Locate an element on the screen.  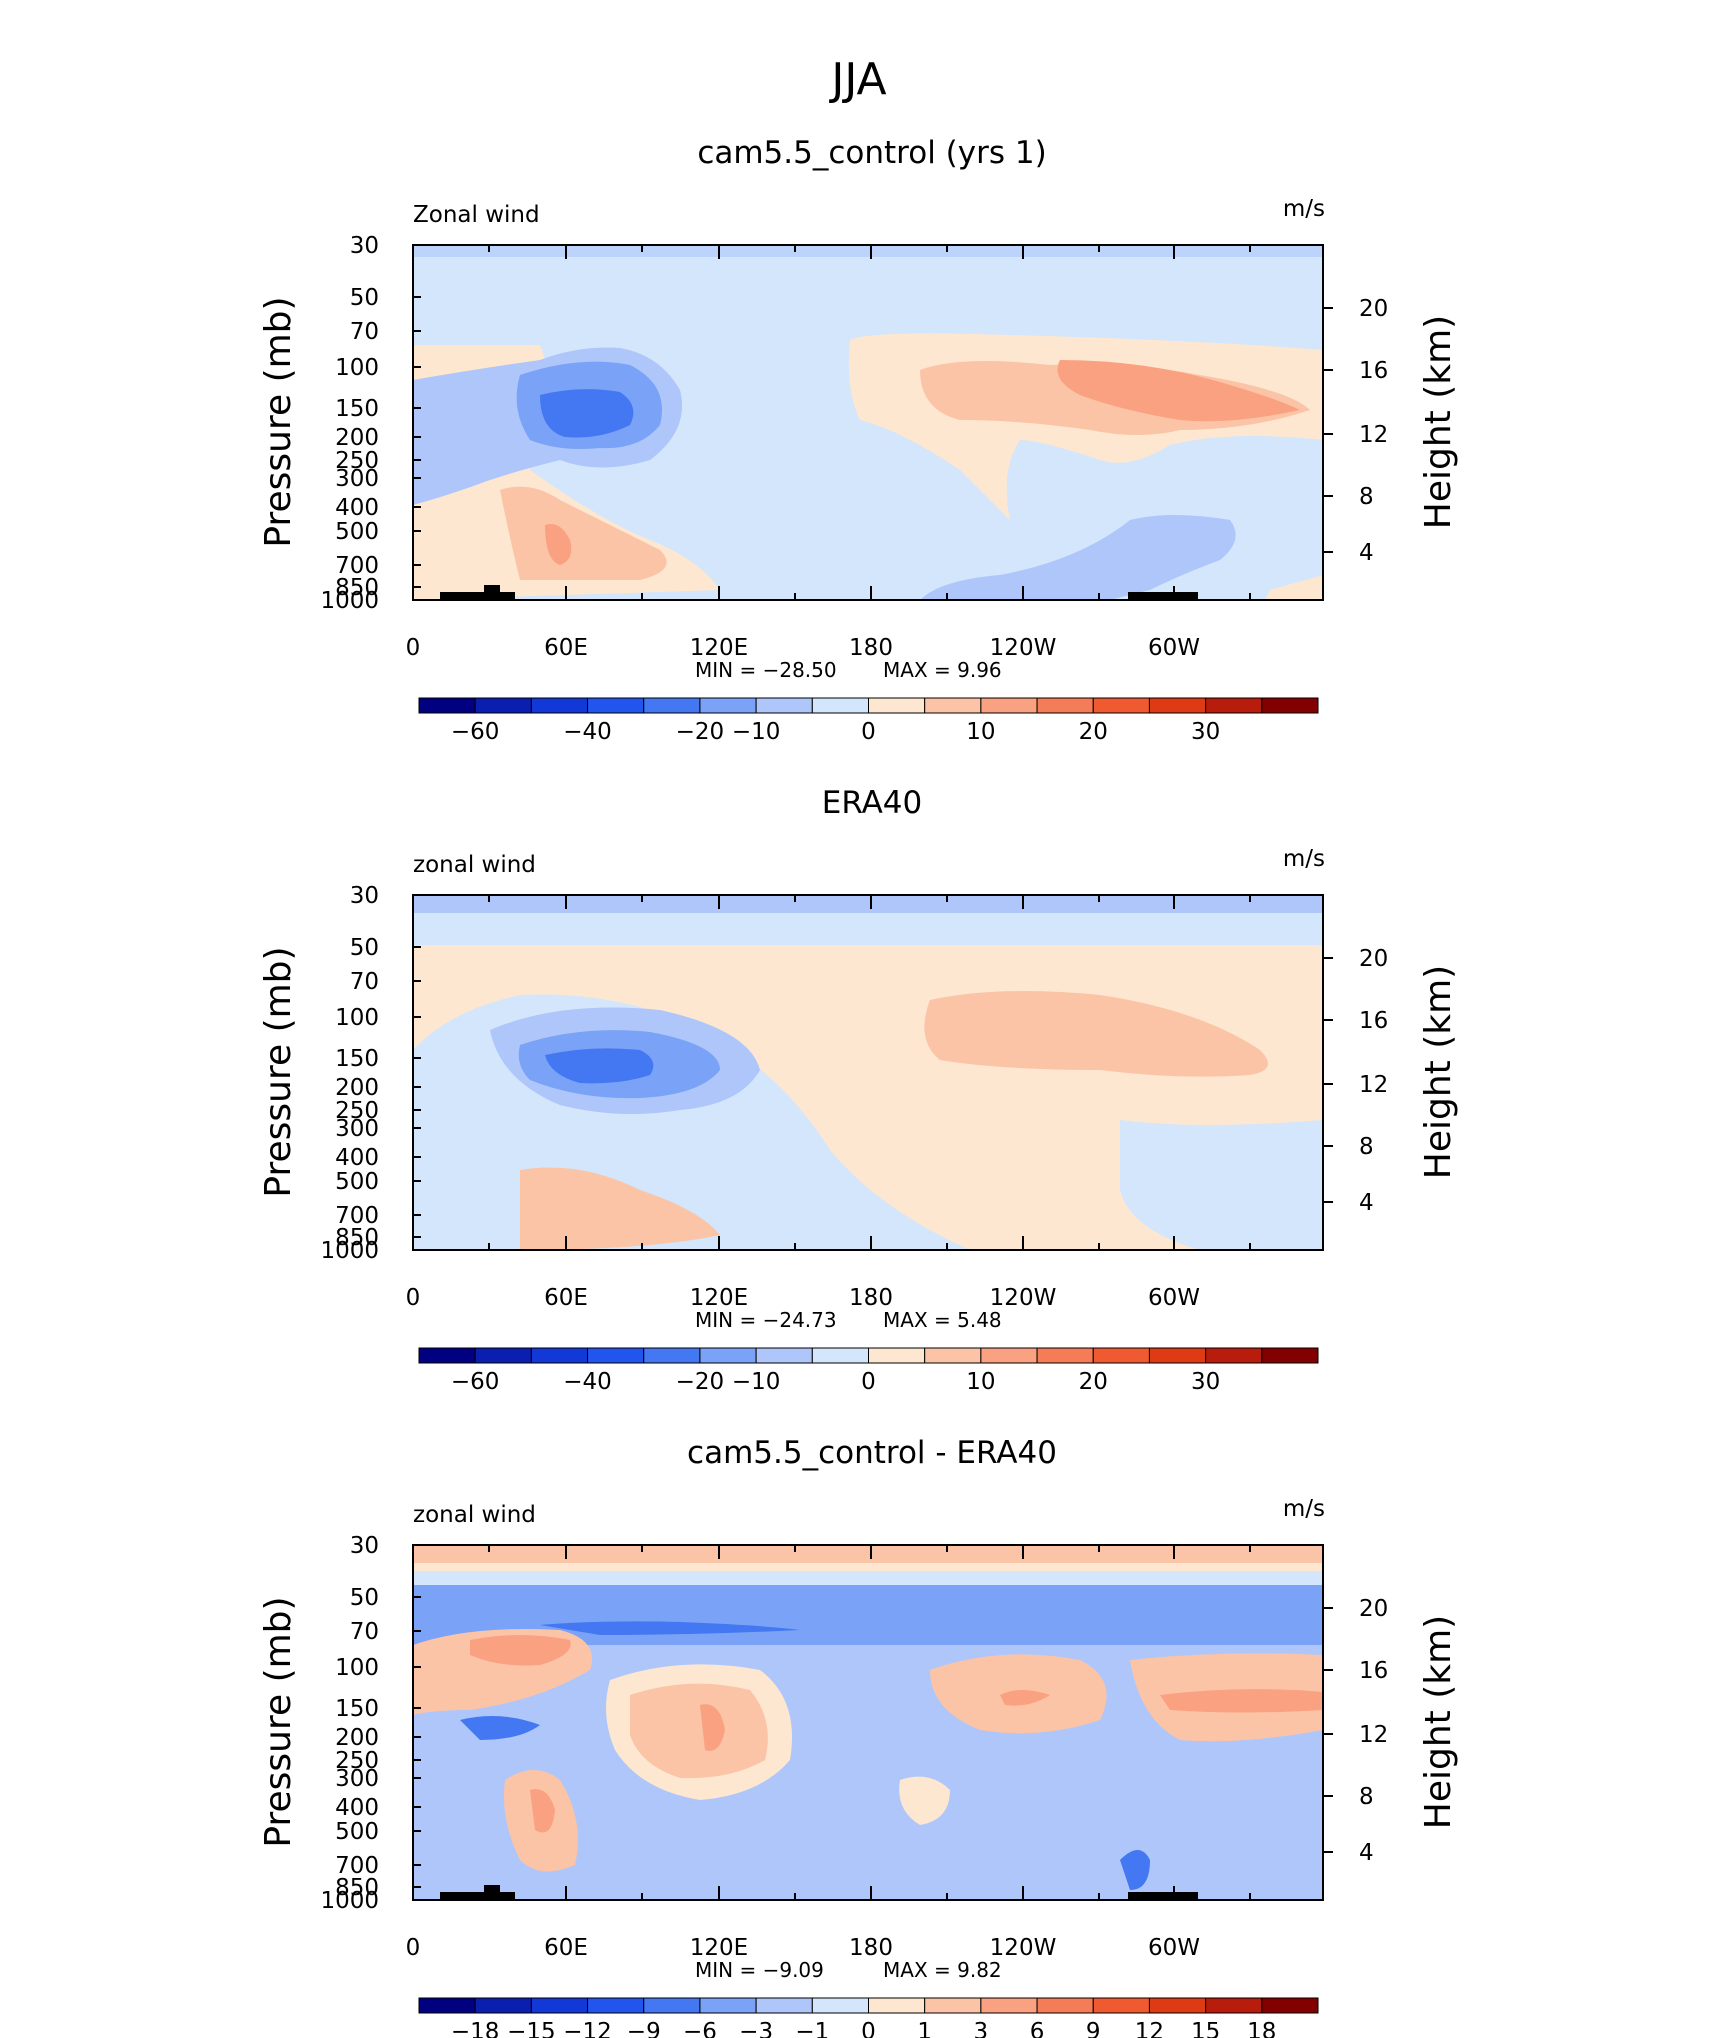
field-positive-lowlevel is located at coordinates (620, 1208).